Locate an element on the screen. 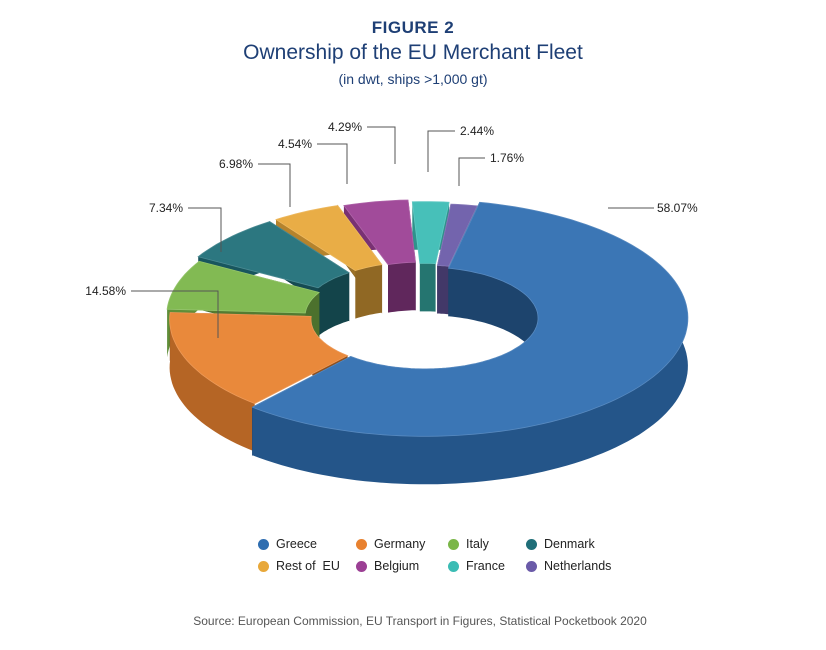  legend-label: Belgium is located at coordinates (397, 566).